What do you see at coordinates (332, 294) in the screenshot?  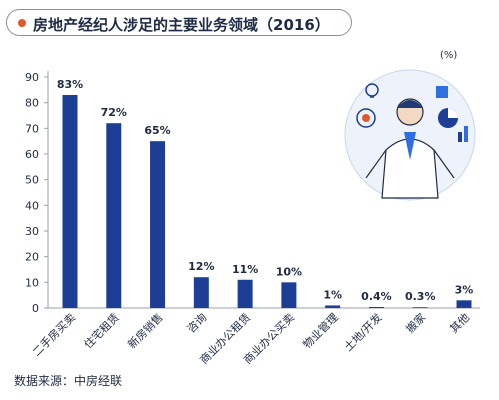 I see `bar-value-label: 1%` at bounding box center [332, 294].